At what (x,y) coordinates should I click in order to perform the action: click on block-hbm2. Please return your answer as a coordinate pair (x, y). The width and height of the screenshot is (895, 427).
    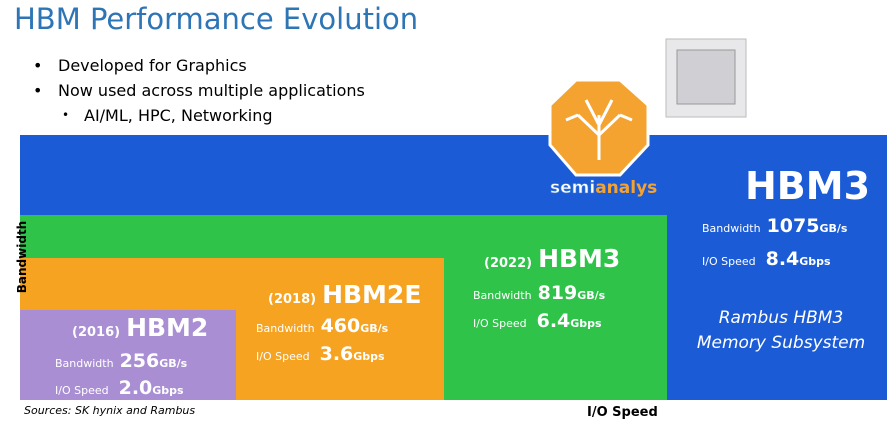
    Looking at the image, I should click on (128, 355).